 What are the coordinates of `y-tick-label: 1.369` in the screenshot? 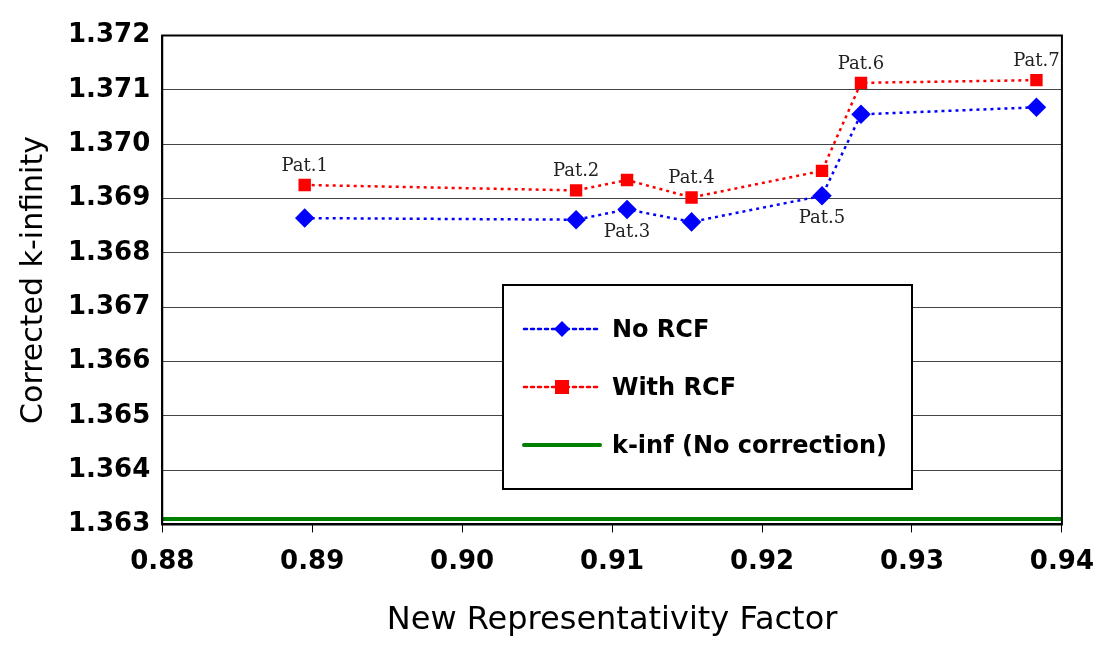 It's located at (109, 196).